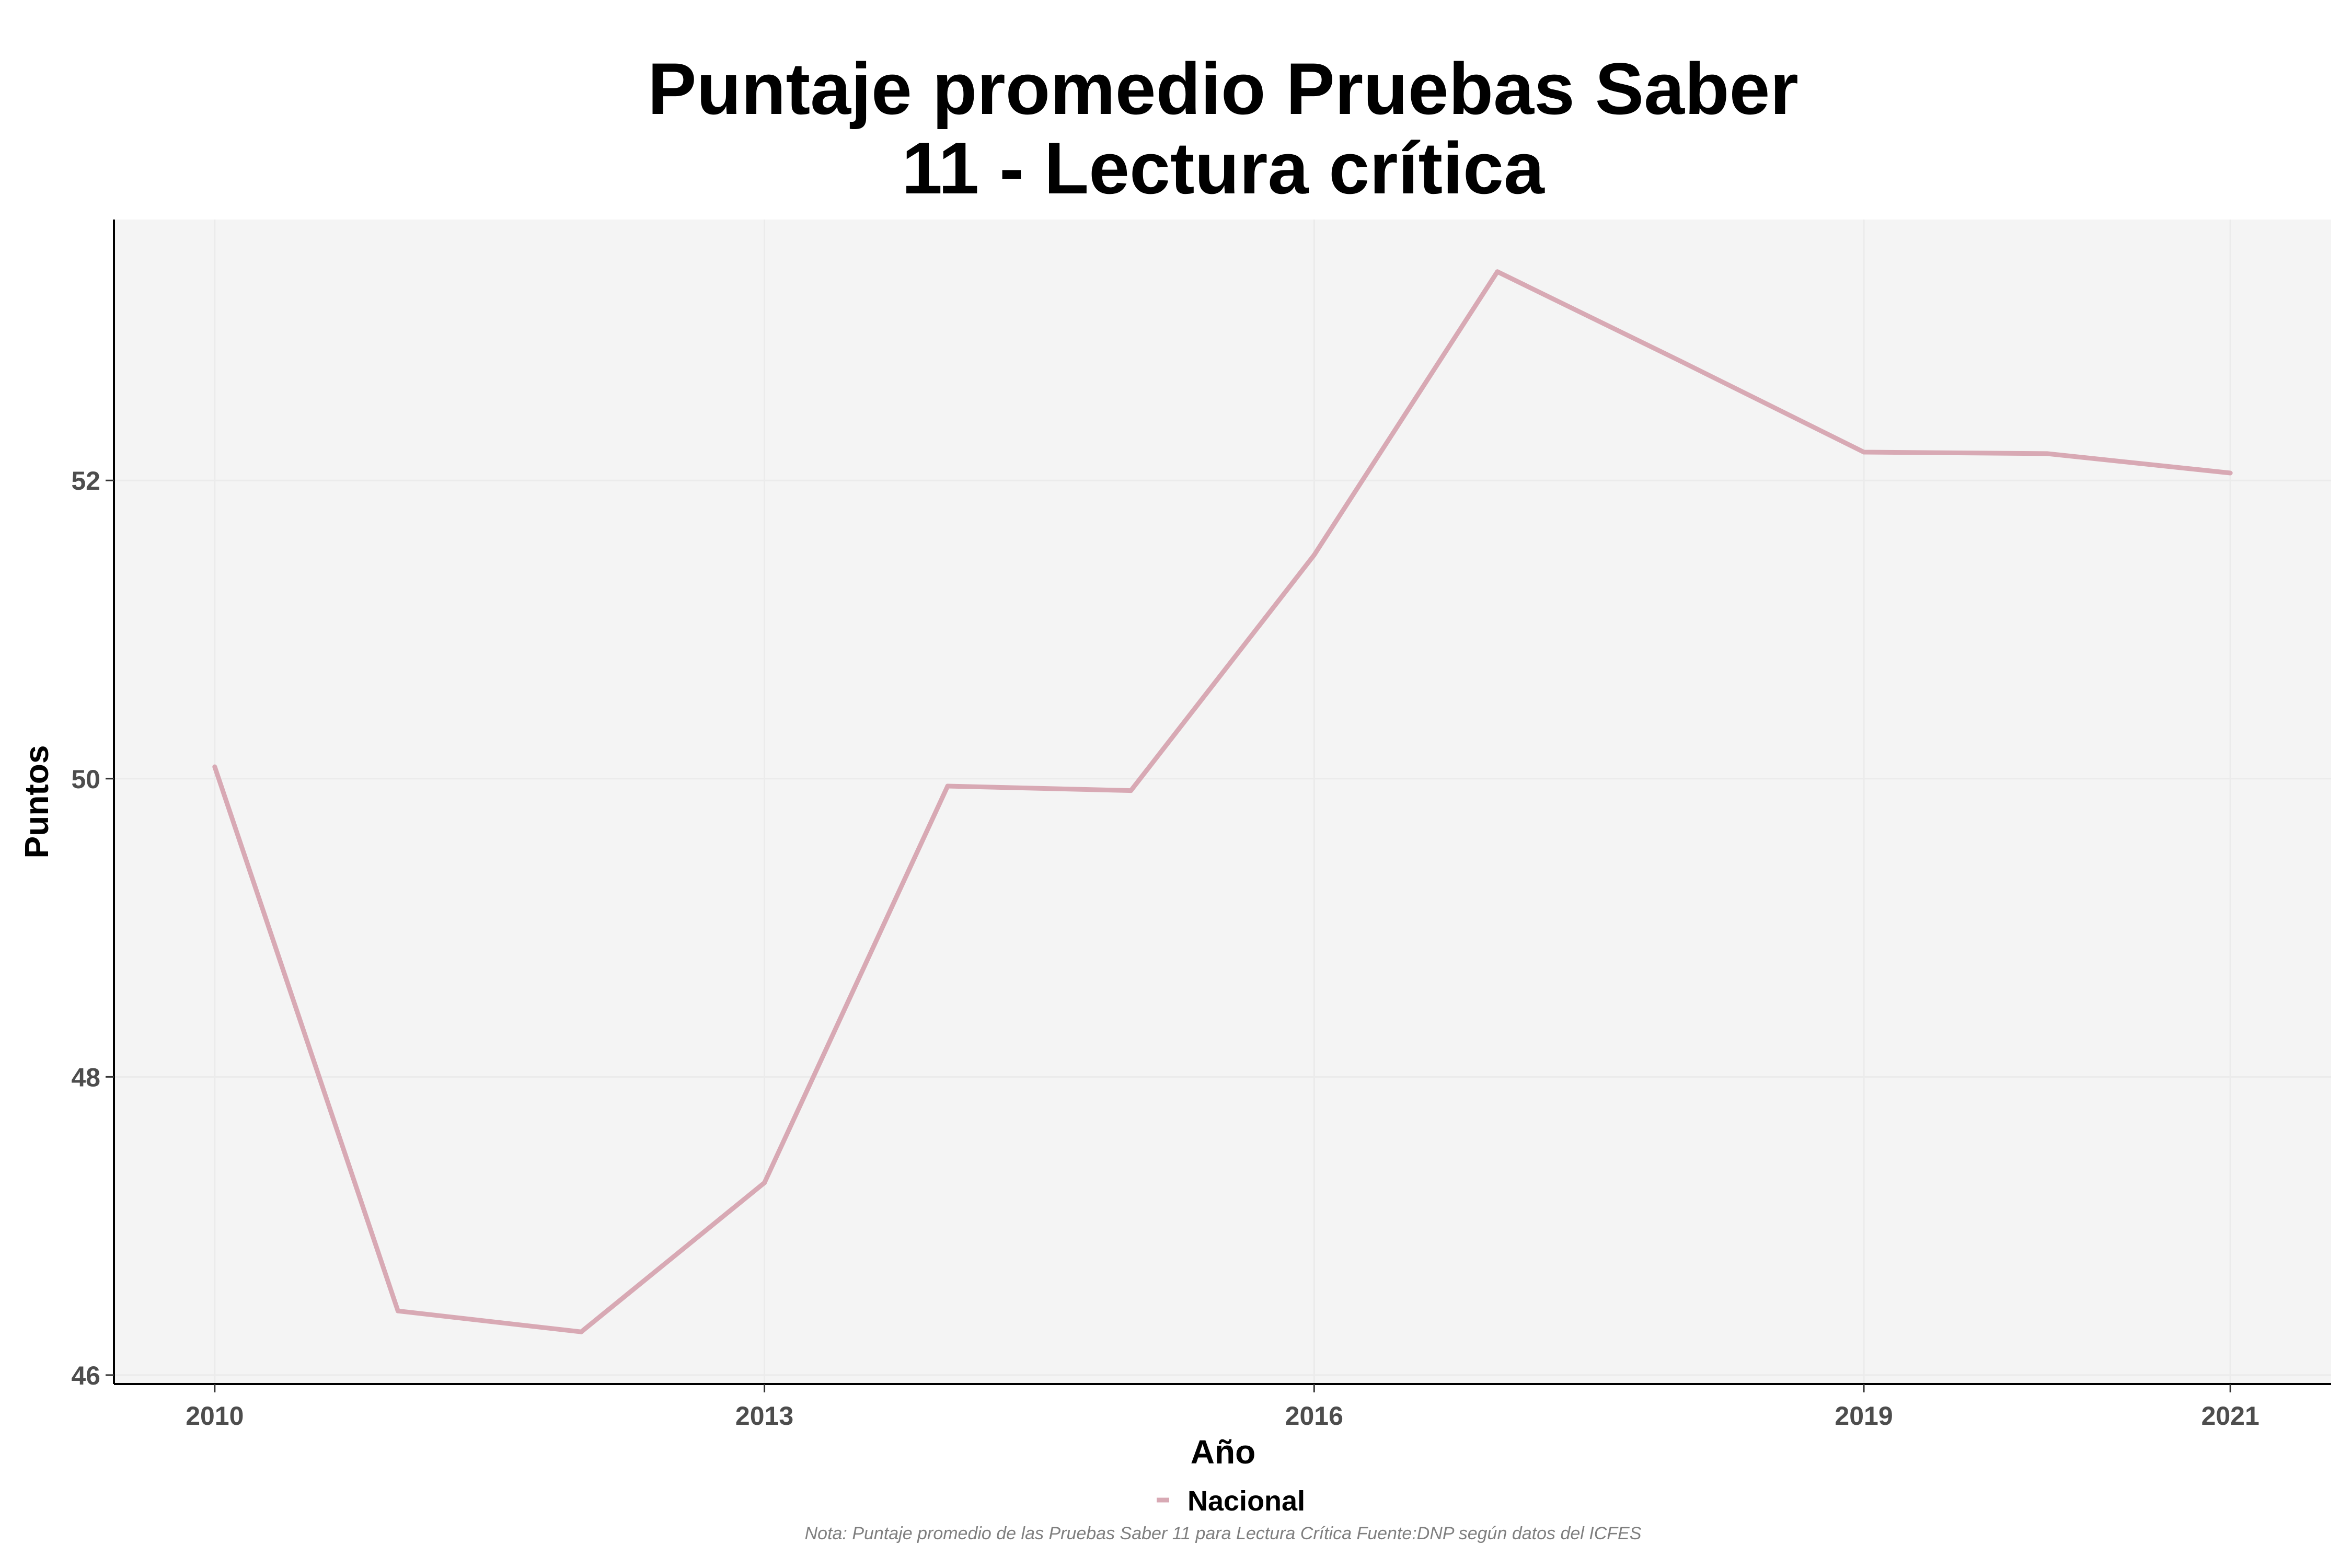 This screenshot has height=1568, width=2352. What do you see at coordinates (2230, 1416) in the screenshot?
I see `x-tick-label-2021: 2021` at bounding box center [2230, 1416].